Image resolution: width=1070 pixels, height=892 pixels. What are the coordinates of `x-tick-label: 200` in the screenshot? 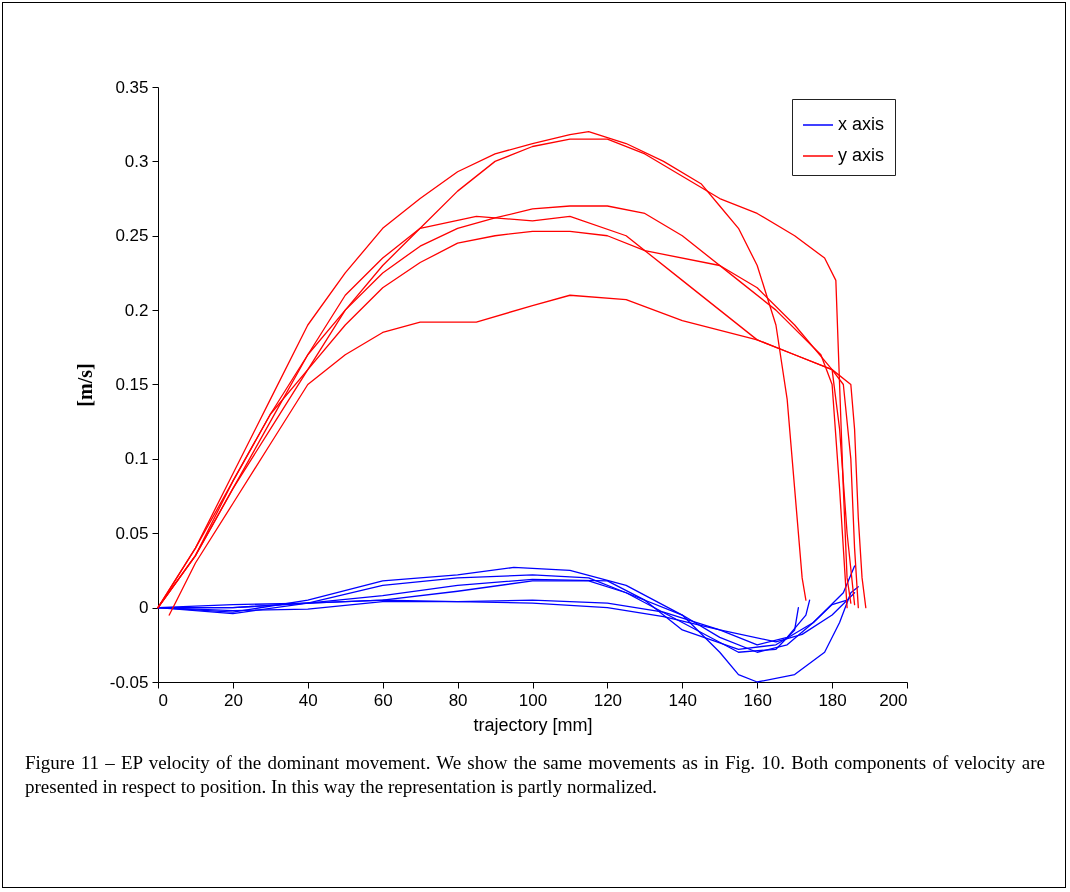 It's located at (893, 700).